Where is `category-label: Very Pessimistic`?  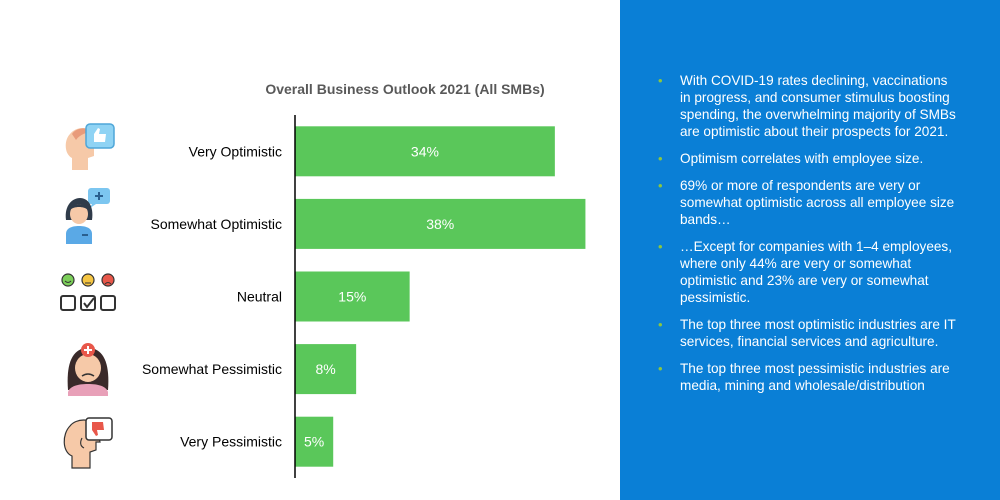 category-label: Very Pessimistic is located at coordinates (231, 442).